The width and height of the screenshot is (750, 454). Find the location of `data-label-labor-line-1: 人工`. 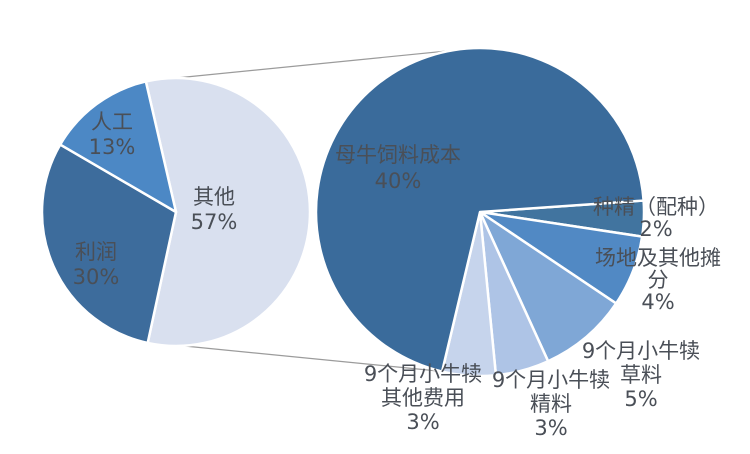

data-label-labor-line-1: 人工 is located at coordinates (112, 122).